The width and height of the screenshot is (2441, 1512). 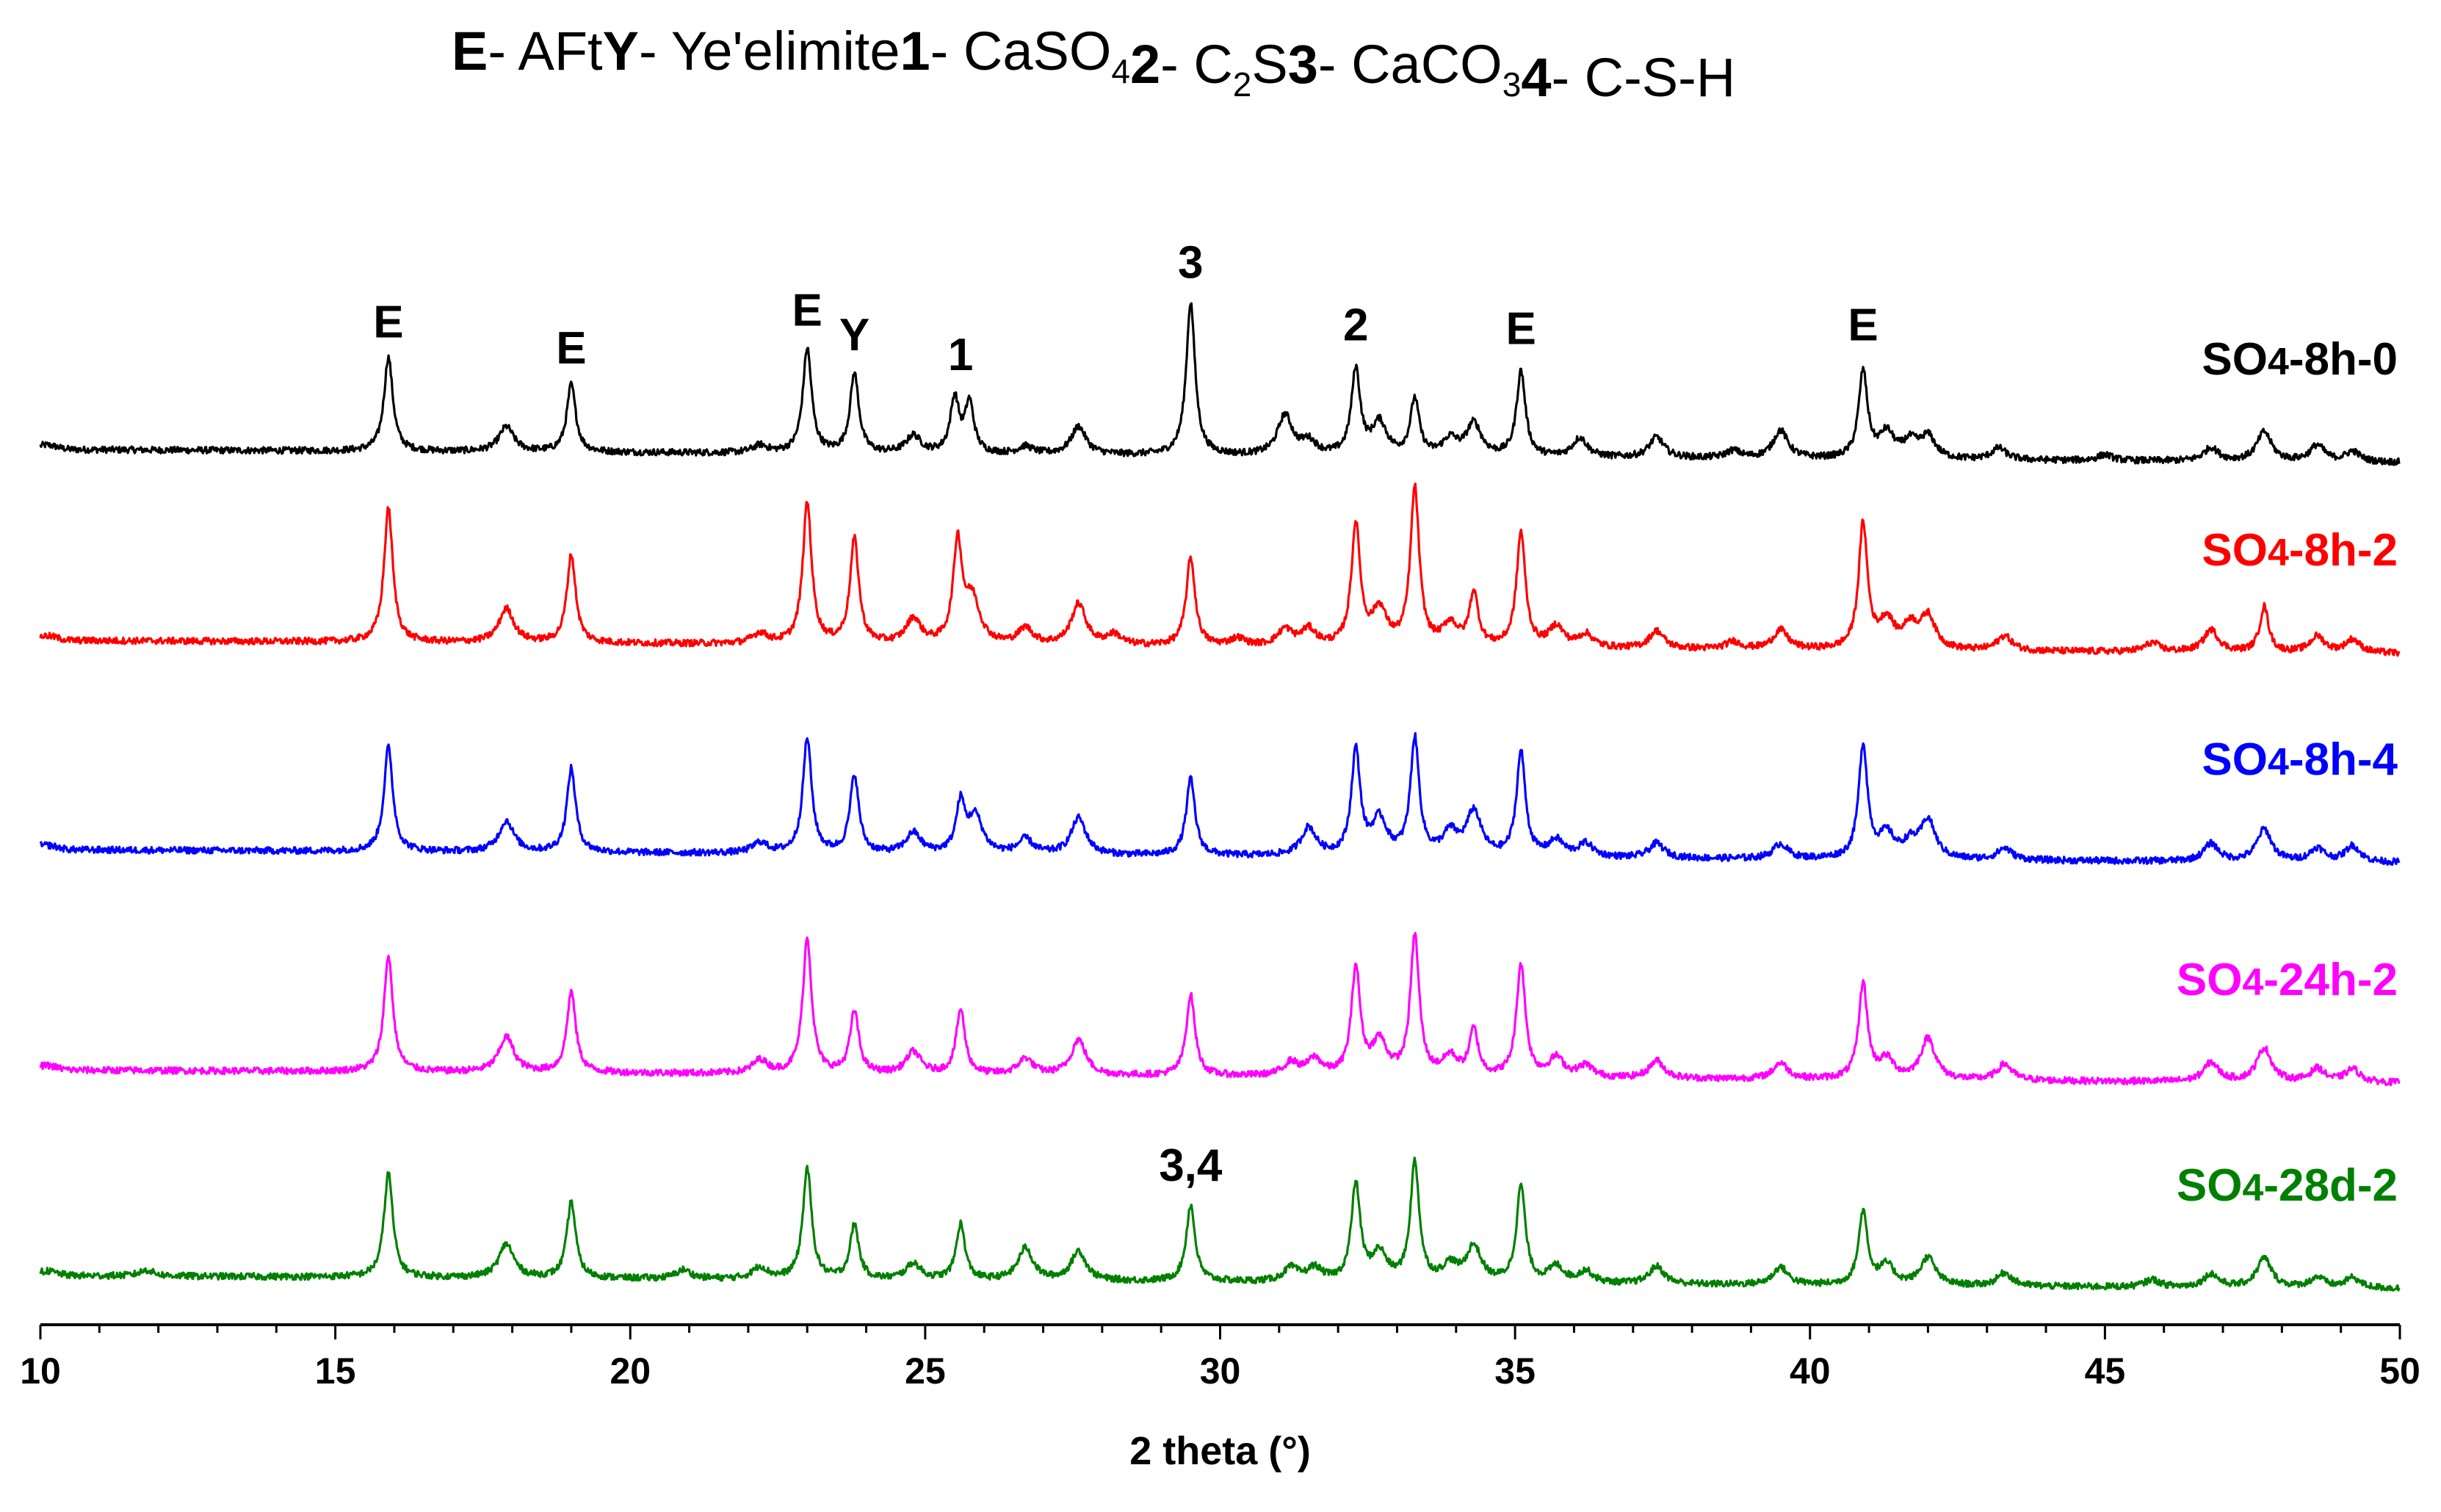 I want to click on x-tick-label-10: 10, so click(x=40, y=1371).